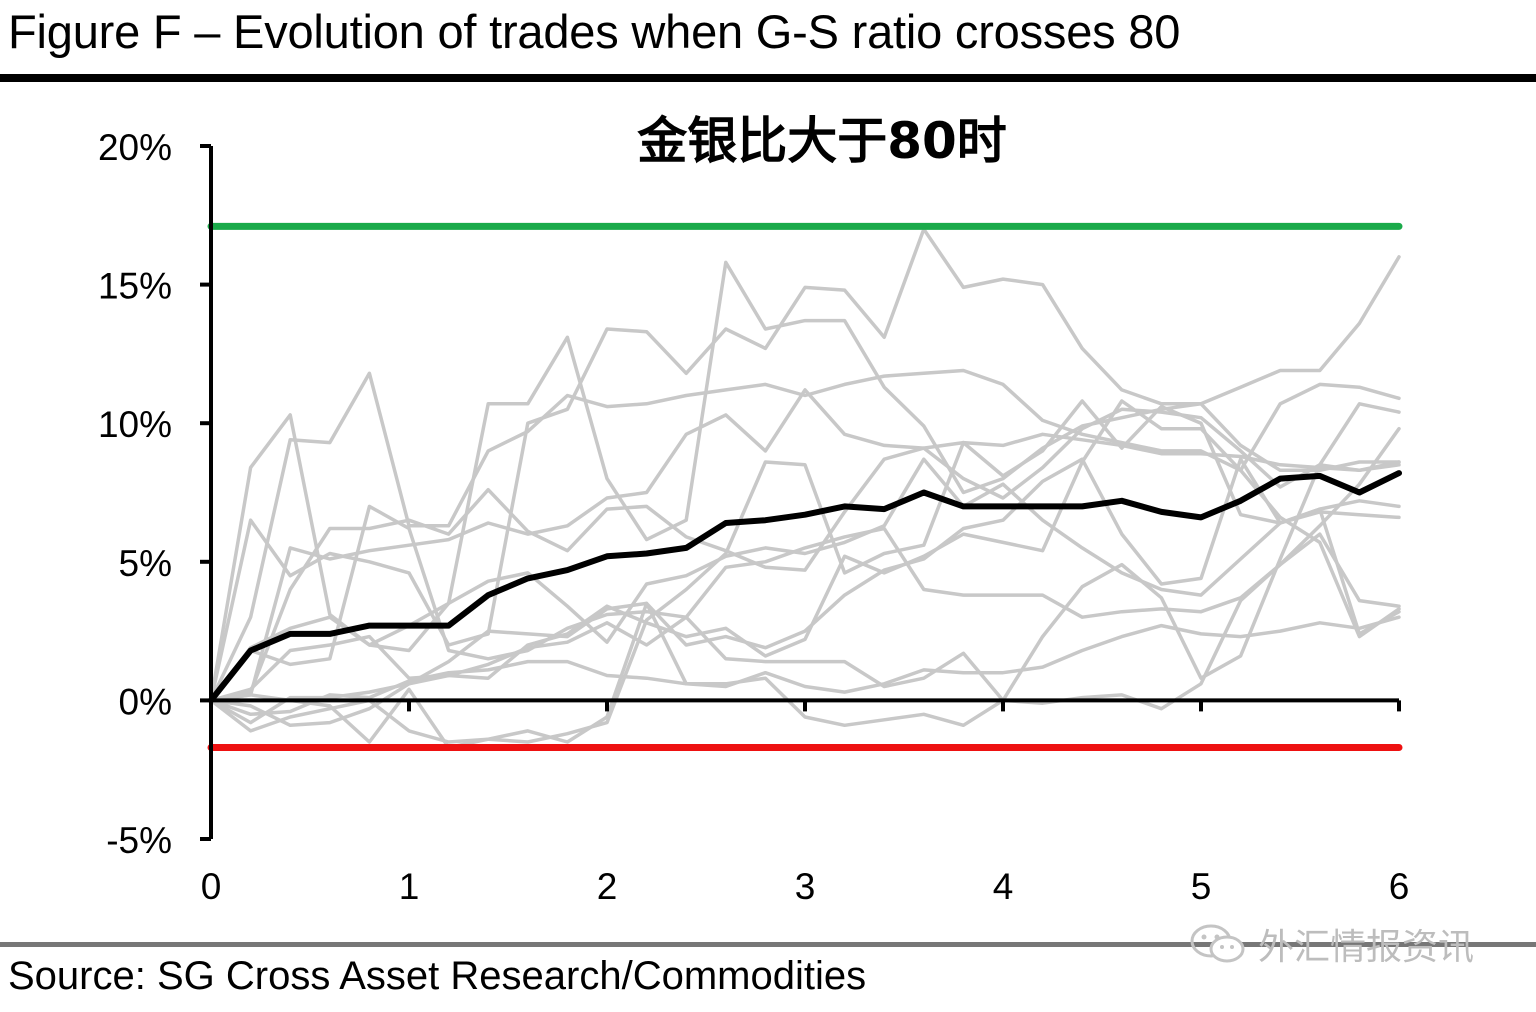 Image resolution: width=1536 pixels, height=1012 pixels. Describe the element at coordinates (139, 840) in the screenshot. I see `y-tick-label: -5%` at that location.